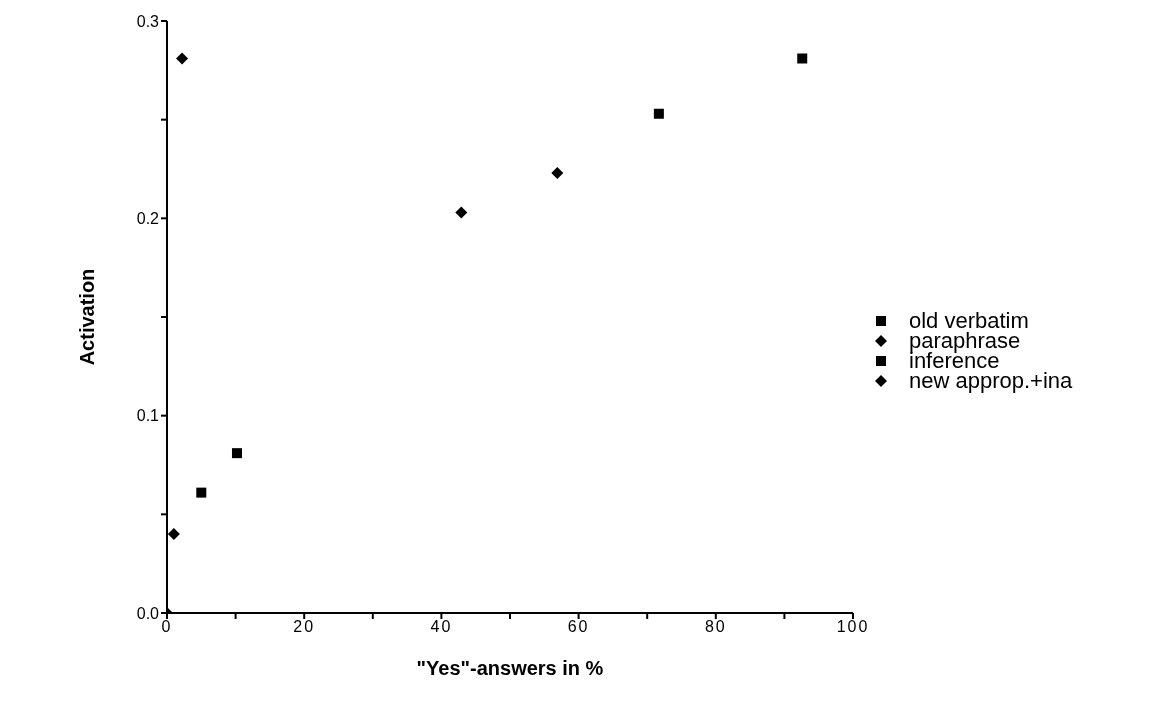  What do you see at coordinates (853, 627) in the screenshot?
I see `x-tick-label: 100` at bounding box center [853, 627].